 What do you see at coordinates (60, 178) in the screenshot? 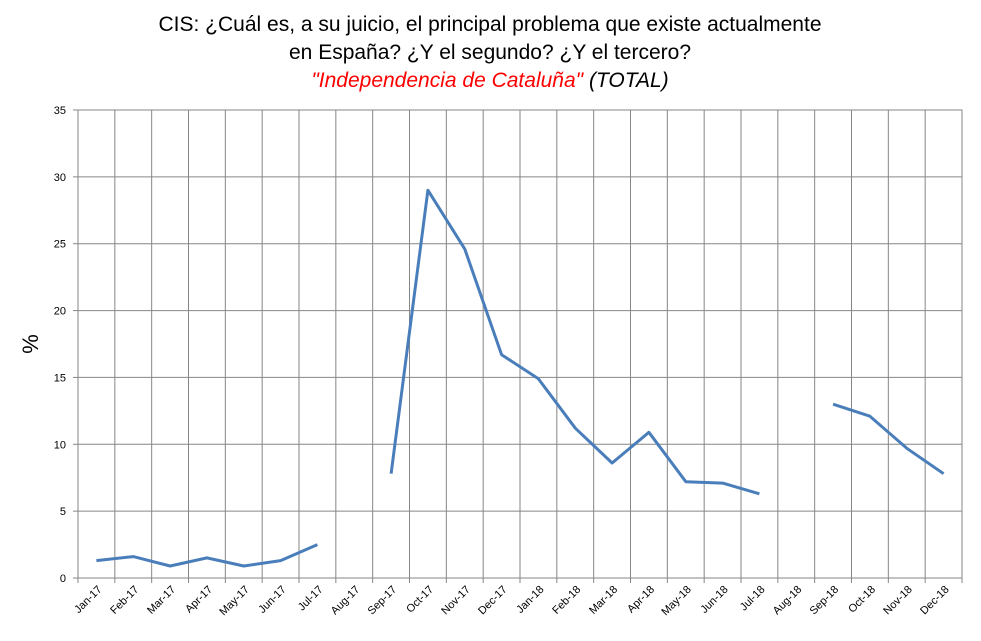
I see `y-tick-label: 30` at bounding box center [60, 178].